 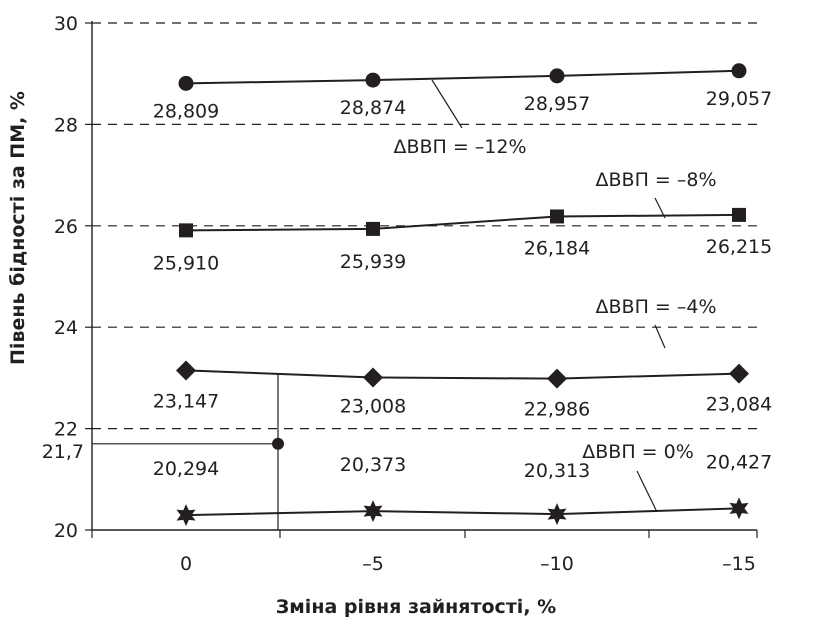 I want to click on data-label: 25,939, so click(x=373, y=262).